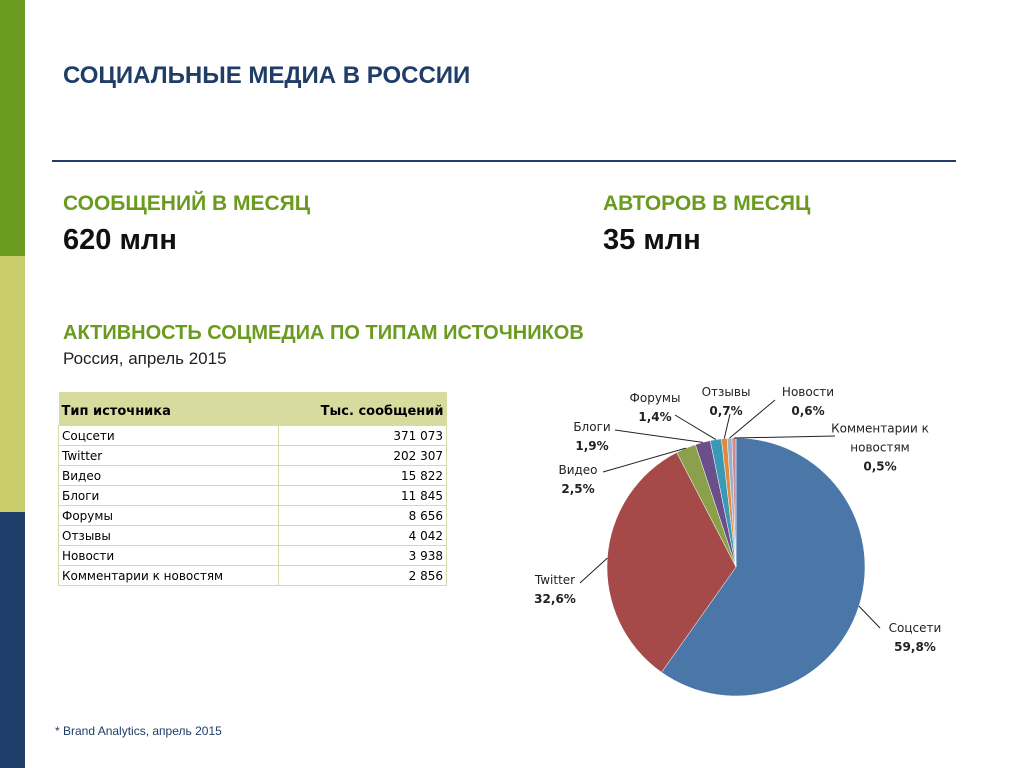 This screenshot has height=768, width=1024. Describe the element at coordinates (915, 628) in the screenshot. I see `slice-name: Соцсети` at that location.